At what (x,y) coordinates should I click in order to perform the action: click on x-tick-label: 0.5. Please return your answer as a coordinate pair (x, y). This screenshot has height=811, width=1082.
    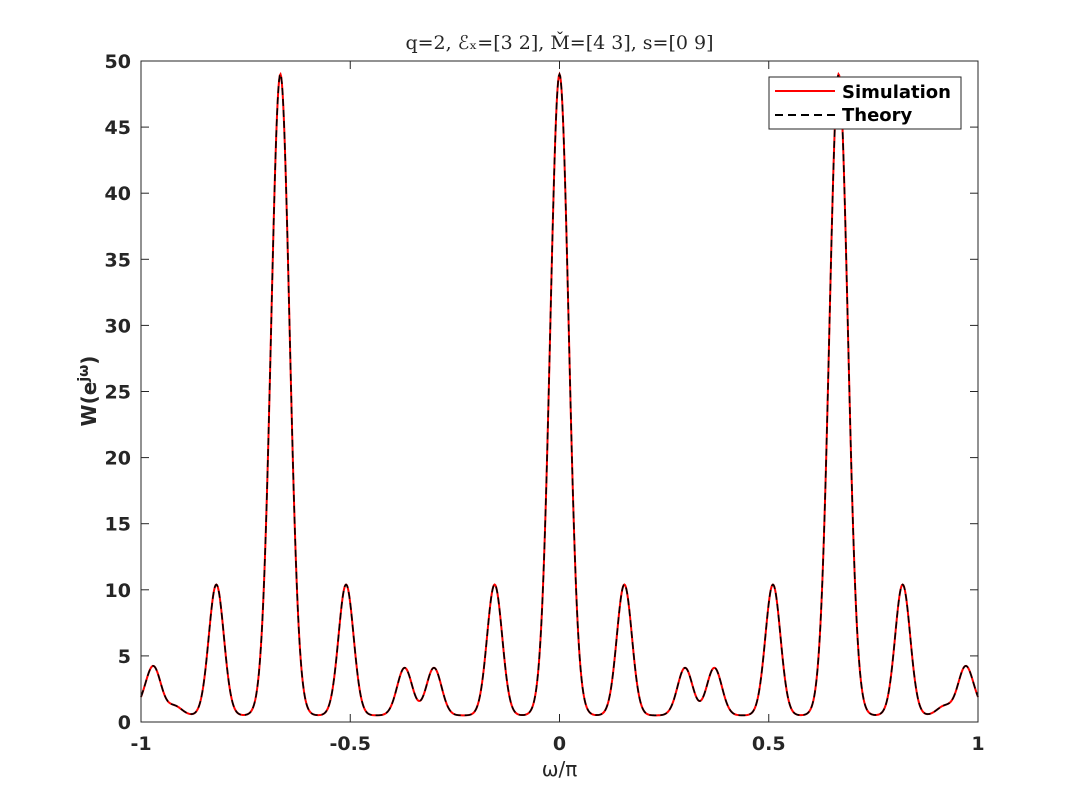
    Looking at the image, I should click on (769, 744).